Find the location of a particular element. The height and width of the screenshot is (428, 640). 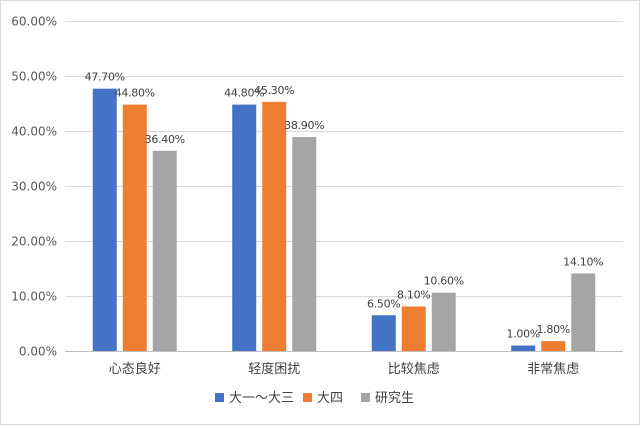

legend-label: 研究生 is located at coordinates (394, 398).